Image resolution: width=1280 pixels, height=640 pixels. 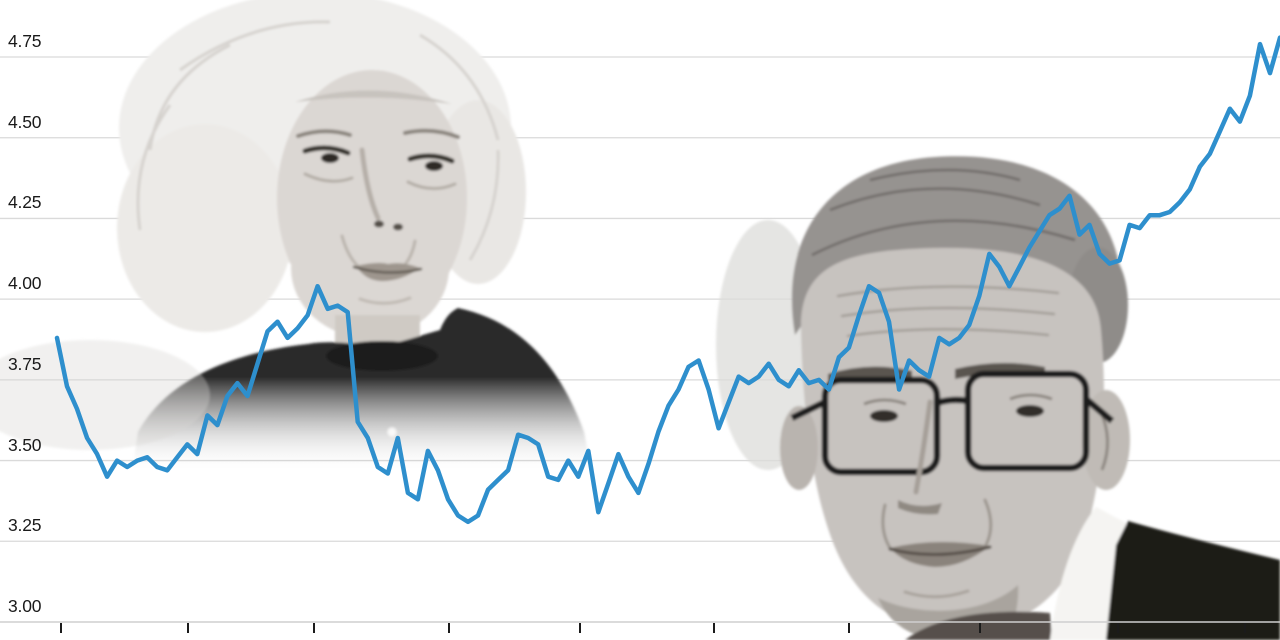 I want to click on powell-left-ear, so click(x=799, y=448).